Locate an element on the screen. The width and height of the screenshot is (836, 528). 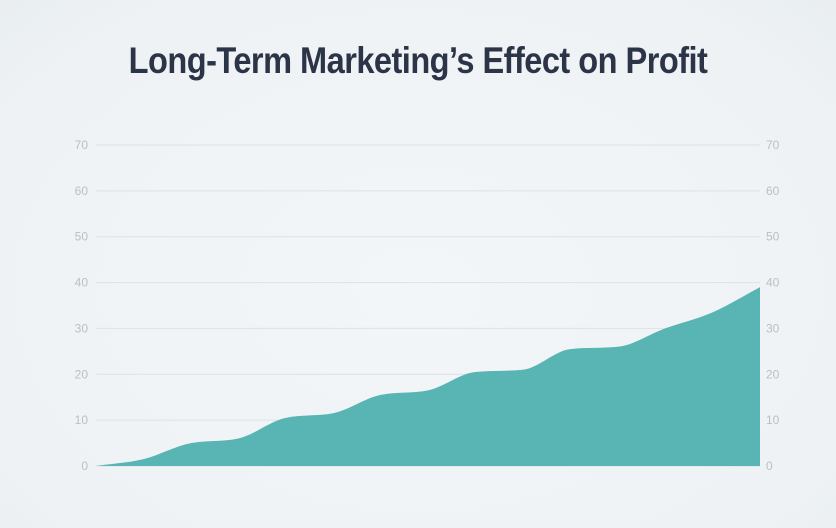
y-tick-label-right: 30 is located at coordinates (773, 328).